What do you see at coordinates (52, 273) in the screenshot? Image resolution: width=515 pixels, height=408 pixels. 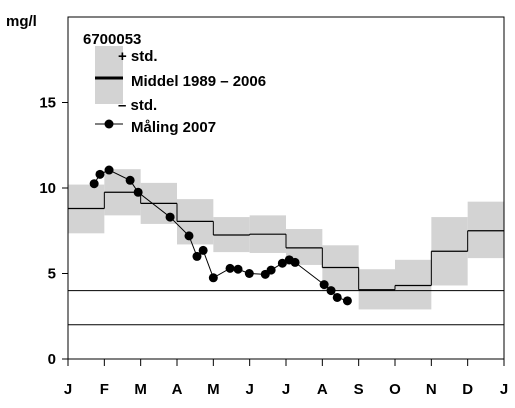 I see `y-tick-label: 5` at bounding box center [52, 273].